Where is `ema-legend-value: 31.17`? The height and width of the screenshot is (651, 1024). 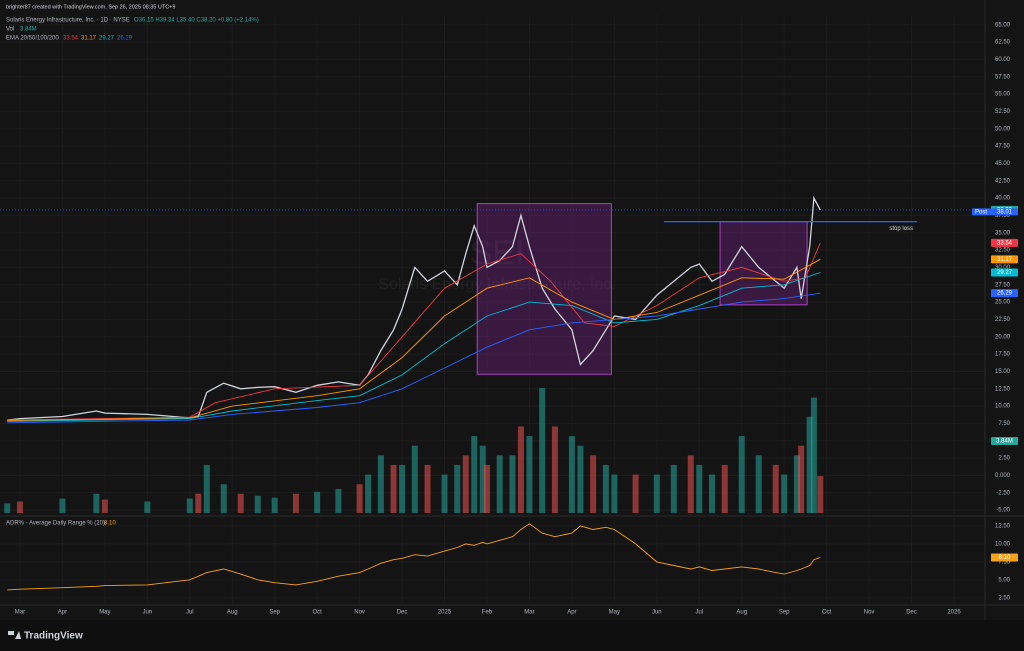 ema-legend-value: 31.17 is located at coordinates (89, 39).